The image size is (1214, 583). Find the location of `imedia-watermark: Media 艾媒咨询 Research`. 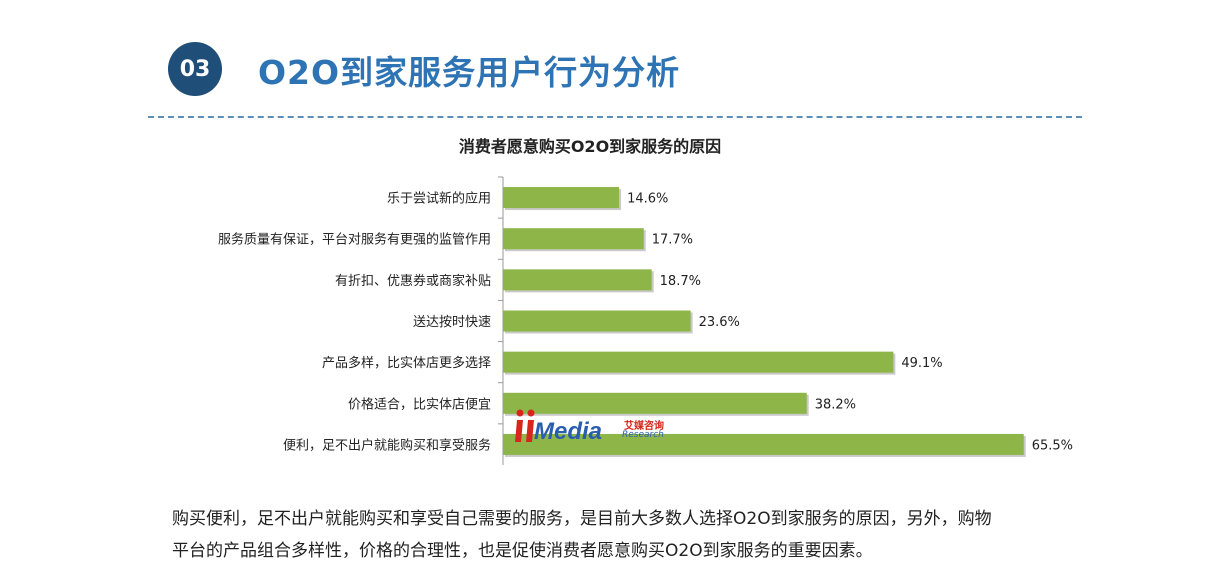

imedia-watermark: Media 艾媒咨询 Research is located at coordinates (594, 427).